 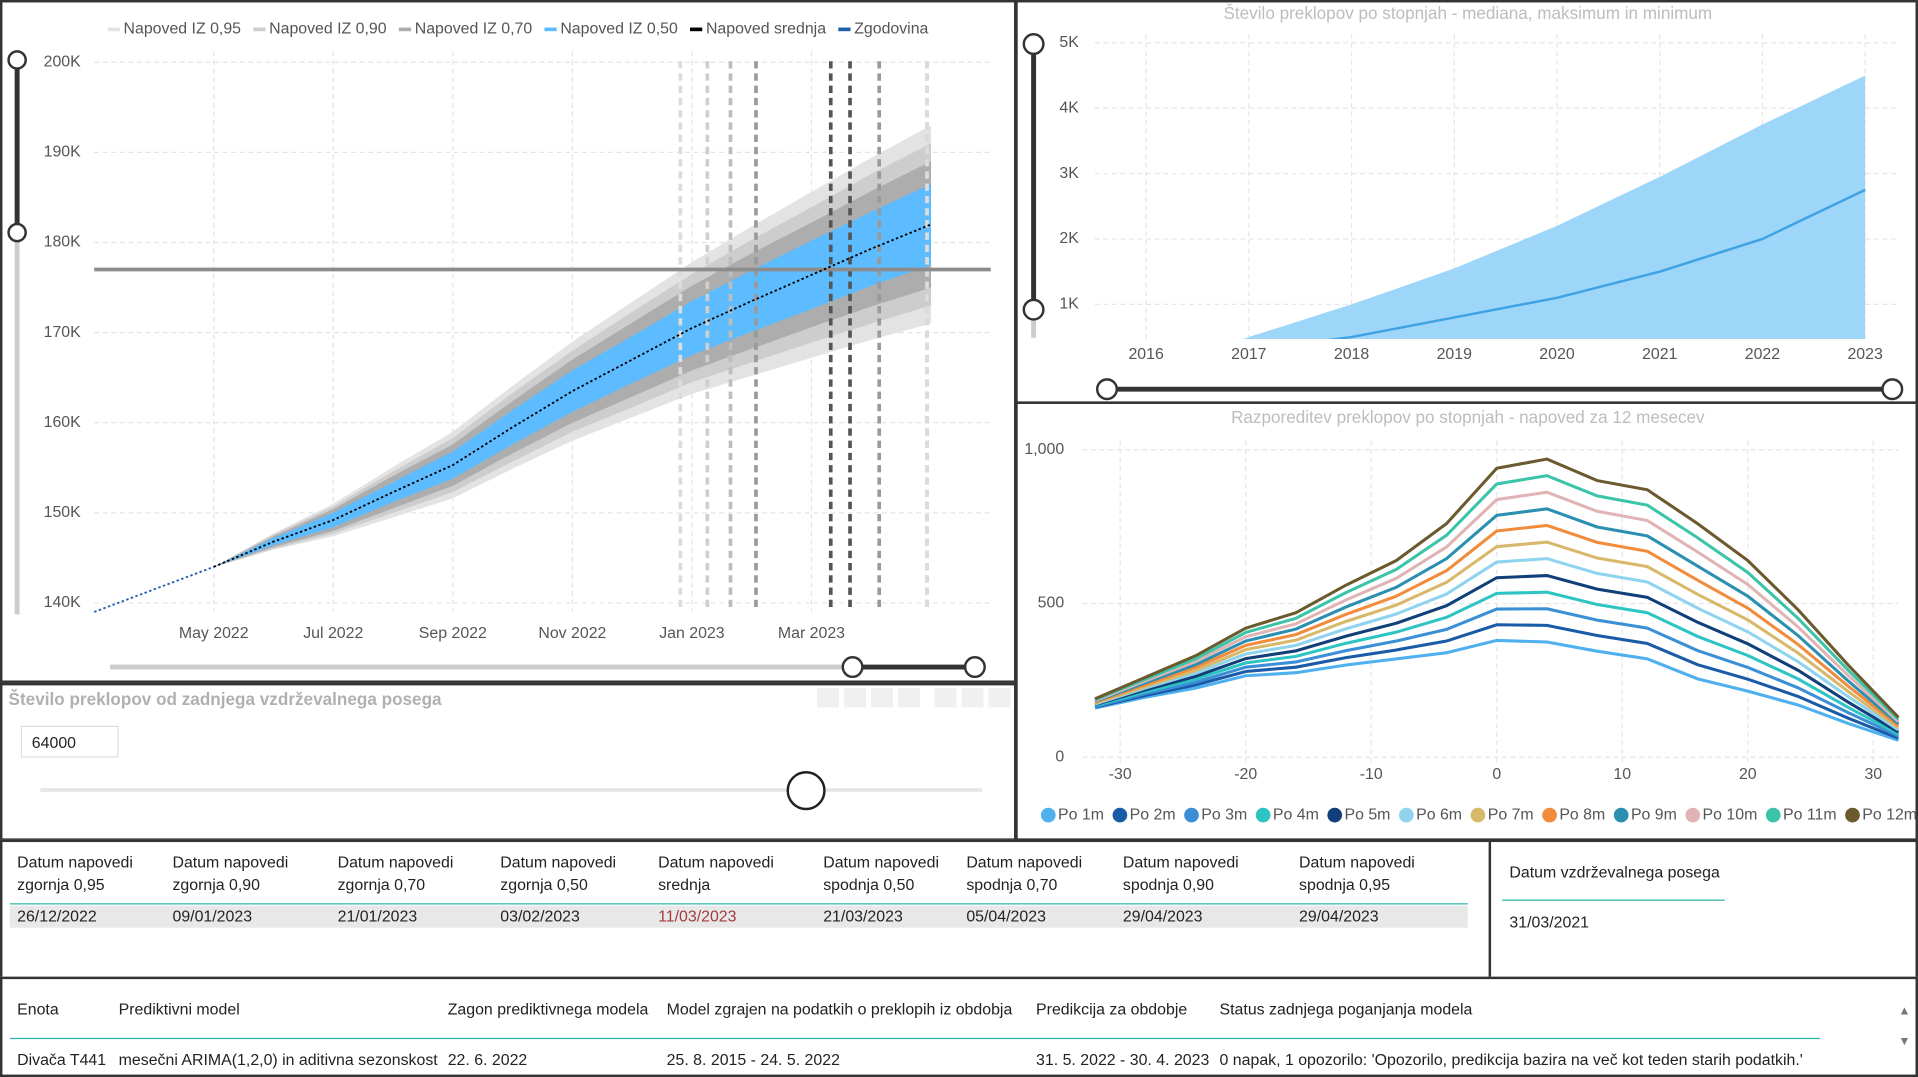 What do you see at coordinates (63, 242) in the screenshot?
I see `y-tick-label: 180K` at bounding box center [63, 242].